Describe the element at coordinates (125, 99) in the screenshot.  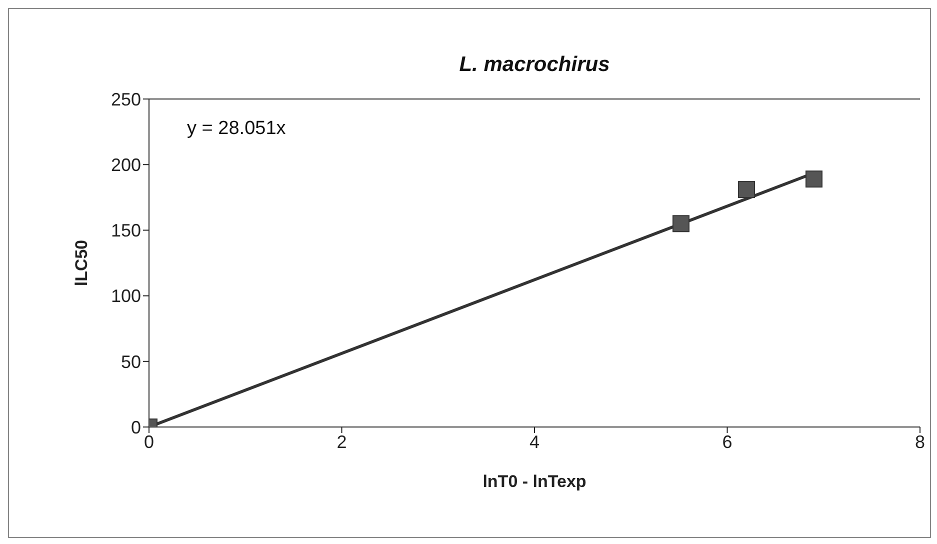
I see `y-tick-label: 250` at that location.